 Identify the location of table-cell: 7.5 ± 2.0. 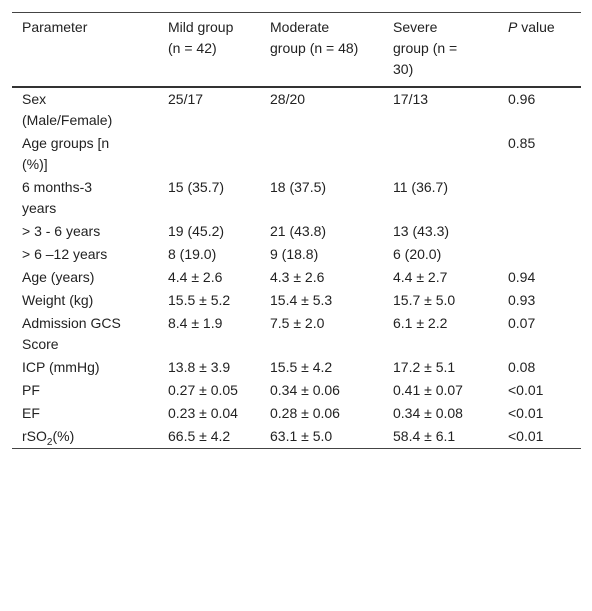
(297, 323).